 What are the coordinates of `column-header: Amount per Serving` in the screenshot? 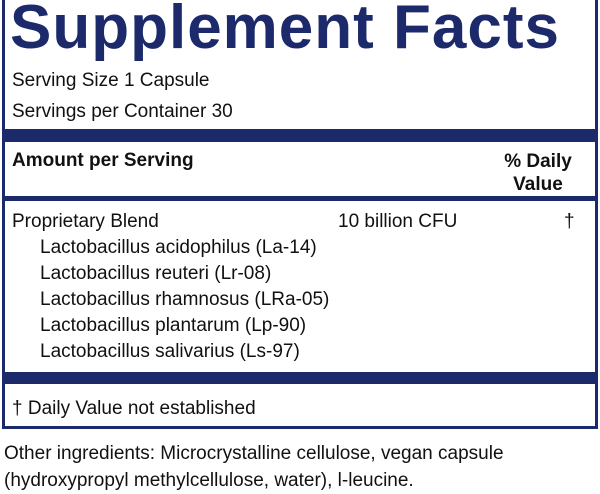 It's located at (103, 160).